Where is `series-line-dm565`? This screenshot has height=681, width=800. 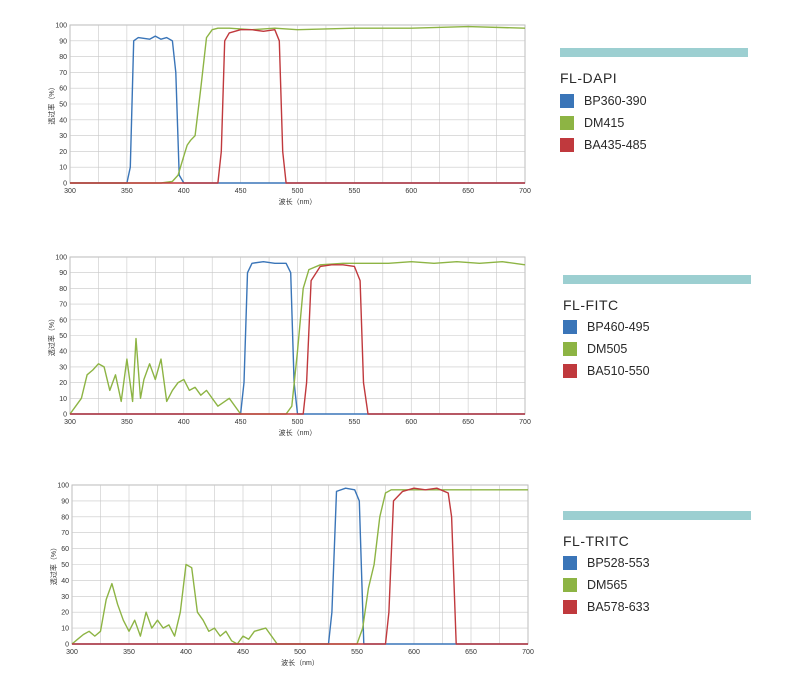 series-line-dm565 is located at coordinates (299, 567).